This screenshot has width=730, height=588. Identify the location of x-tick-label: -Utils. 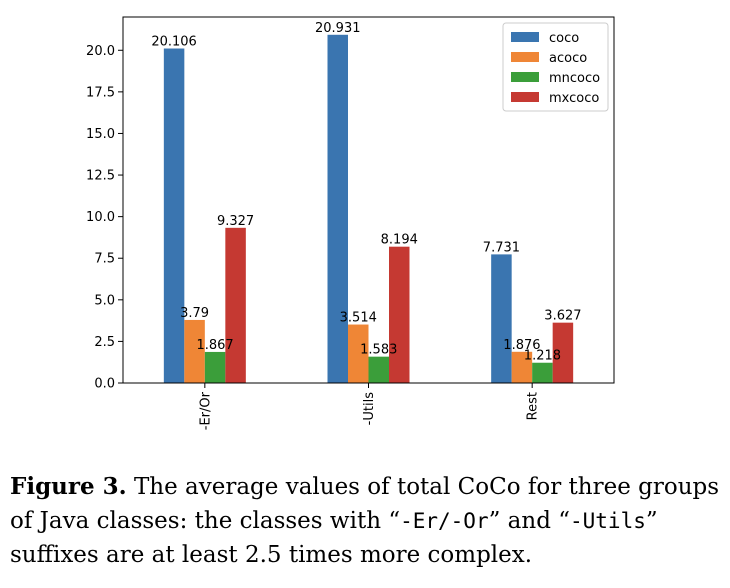
(369, 409).